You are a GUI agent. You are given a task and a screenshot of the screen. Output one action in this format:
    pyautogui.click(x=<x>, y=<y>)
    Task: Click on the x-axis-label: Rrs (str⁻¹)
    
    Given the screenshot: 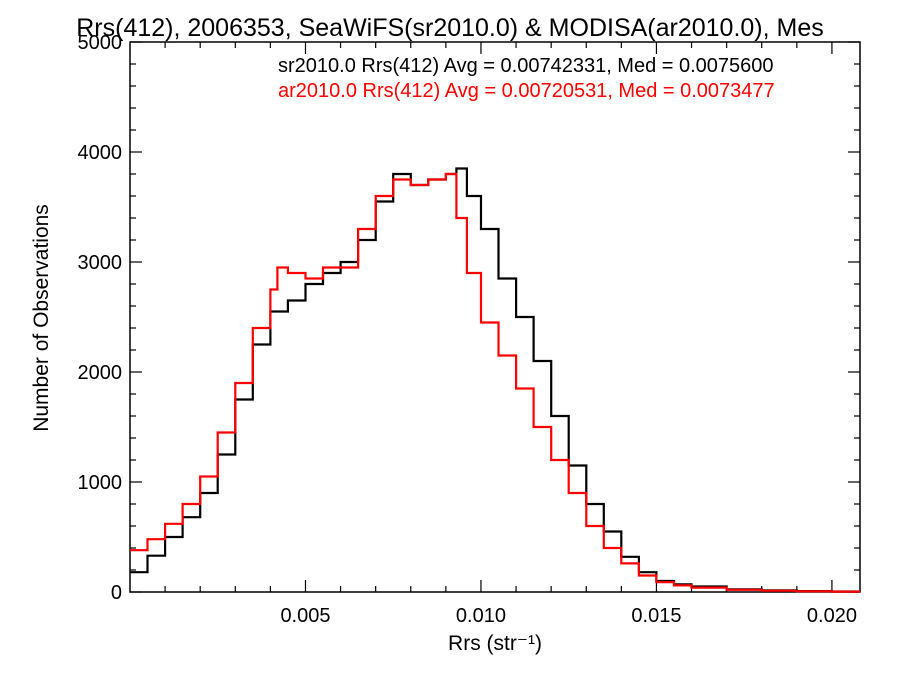 What is the action you would take?
    pyautogui.click(x=495, y=643)
    